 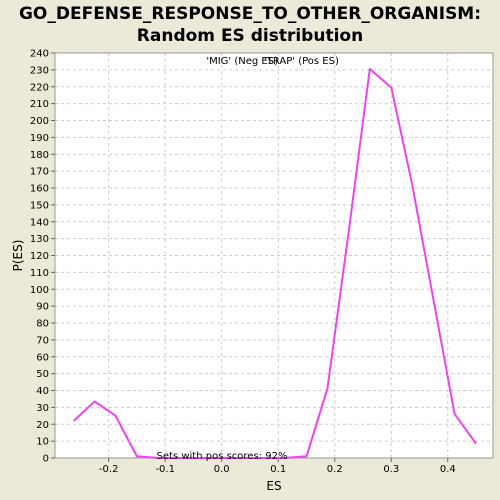 What do you see at coordinates (250, 14) in the screenshot?
I see `chart-title-line-1: GO_DEFENSE_RESPONSE_TO_OTHER_ORGANISM:` at bounding box center [250, 14].